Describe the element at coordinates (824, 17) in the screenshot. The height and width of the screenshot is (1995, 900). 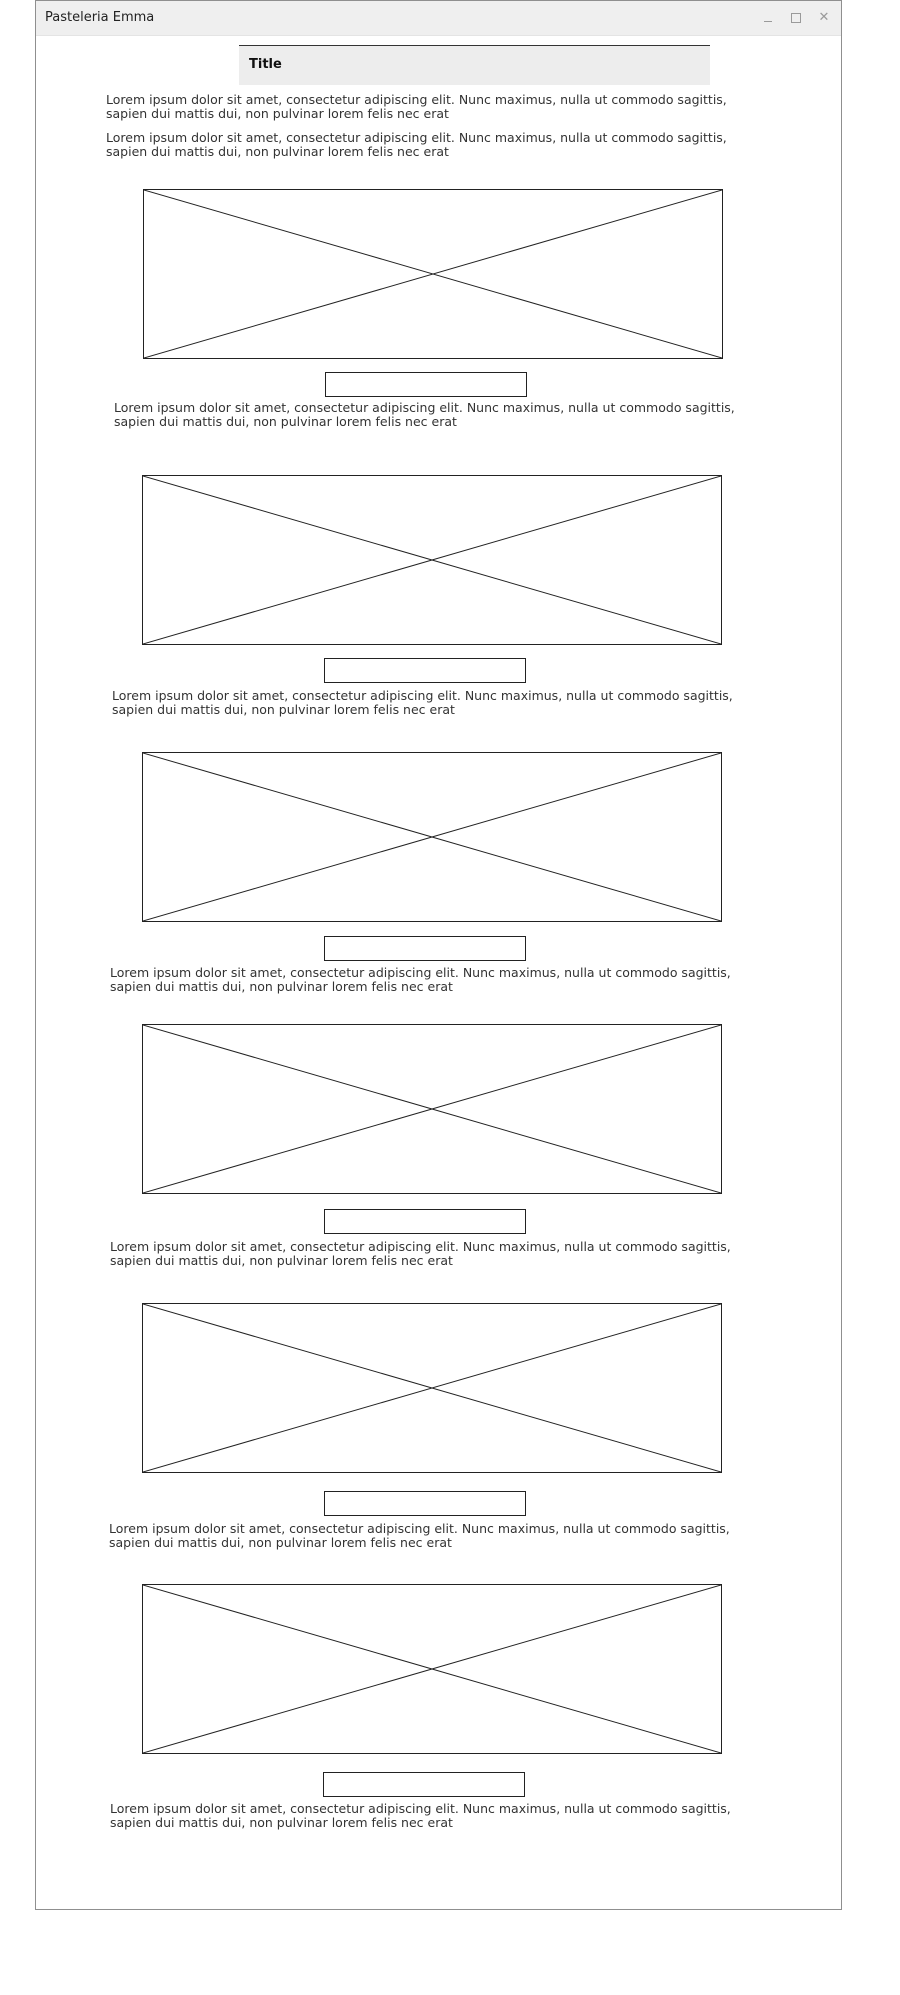
I see `close-icon: ✕` at that location.